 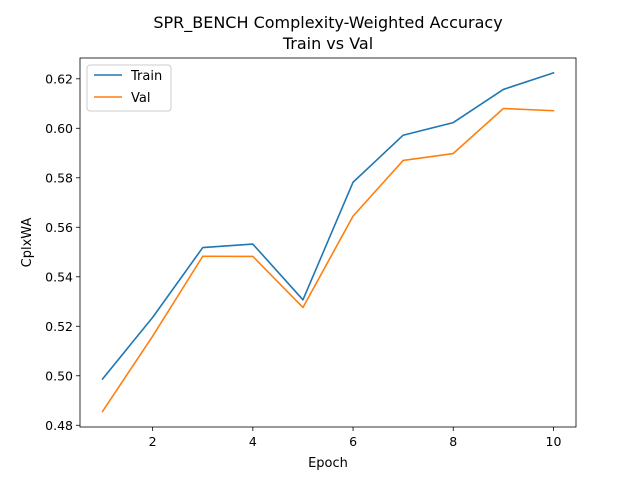 I want to click on y-tick-label: 0.56, so click(x=59, y=227).